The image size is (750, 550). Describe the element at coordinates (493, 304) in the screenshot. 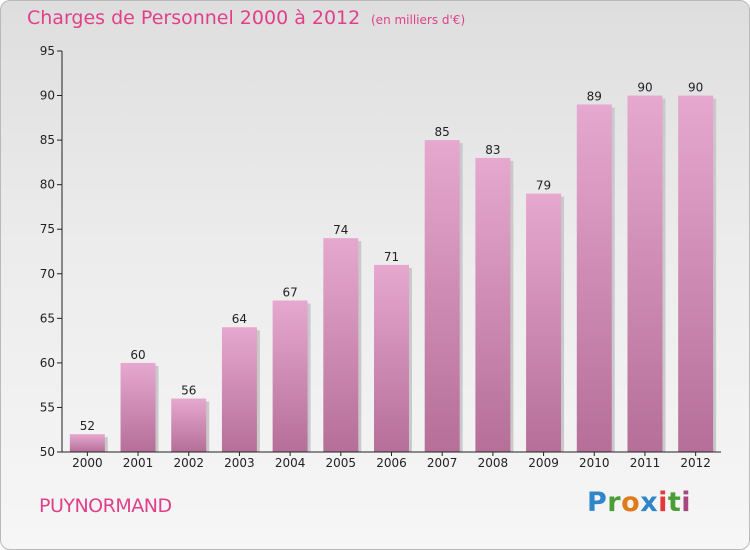

I see `bar-2008` at that location.